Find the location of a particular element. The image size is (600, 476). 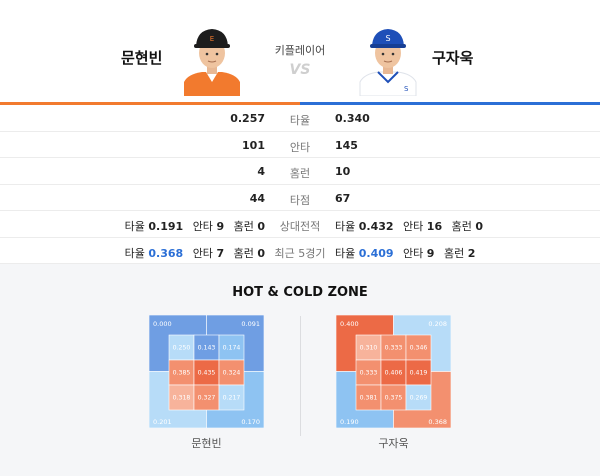

inner-zone-value-6: 0.419 is located at coordinates (419, 373).